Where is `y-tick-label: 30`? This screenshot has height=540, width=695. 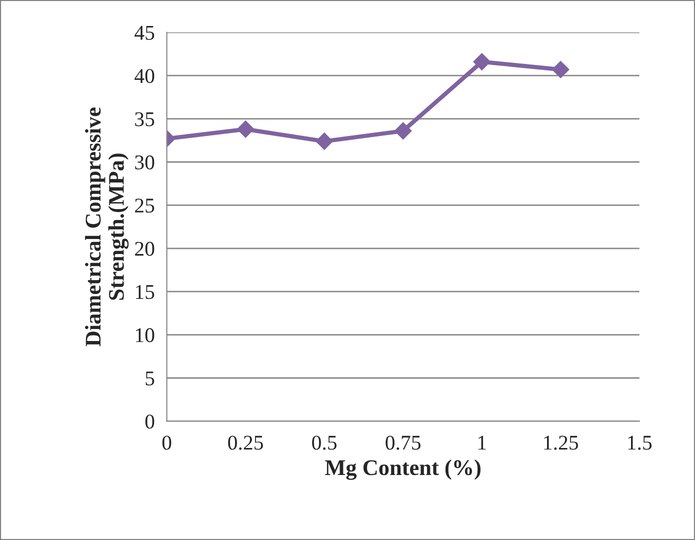 y-tick-label: 30 is located at coordinates (144, 162).